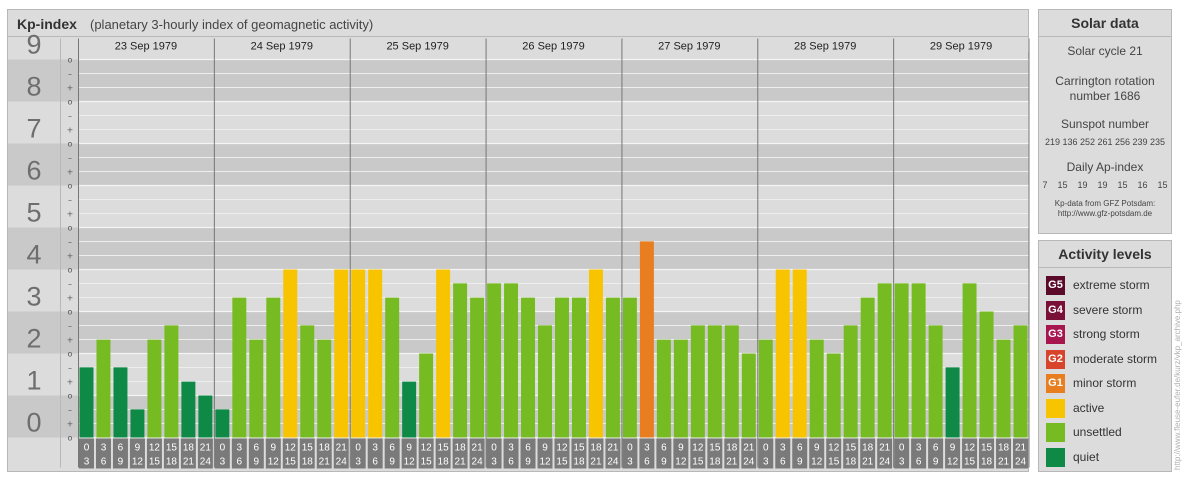 Image resolution: width=1184 pixels, height=480 pixels. I want to click on interval-end-label: 3, so click(358, 462).